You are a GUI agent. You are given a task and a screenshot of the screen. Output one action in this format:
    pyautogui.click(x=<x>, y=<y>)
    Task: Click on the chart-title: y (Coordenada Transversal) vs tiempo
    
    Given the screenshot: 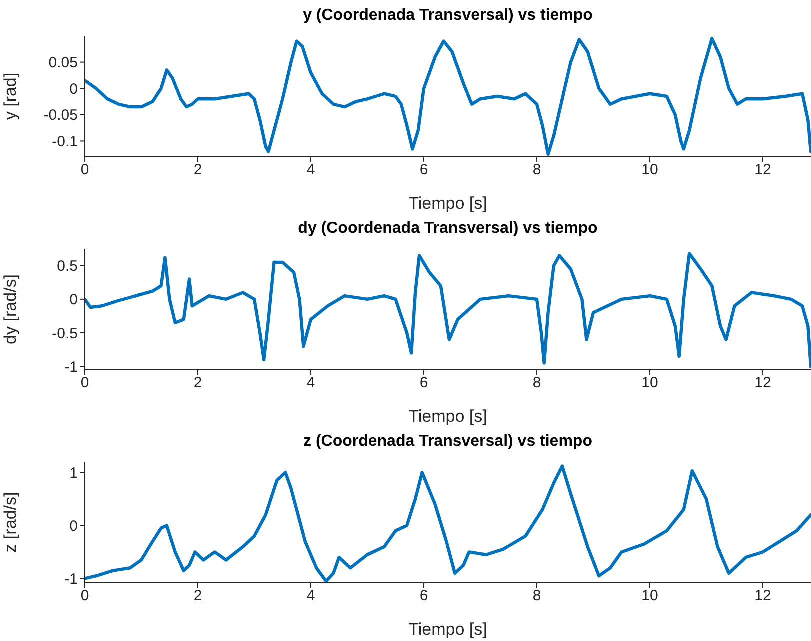 What is the action you would take?
    pyautogui.click(x=448, y=16)
    